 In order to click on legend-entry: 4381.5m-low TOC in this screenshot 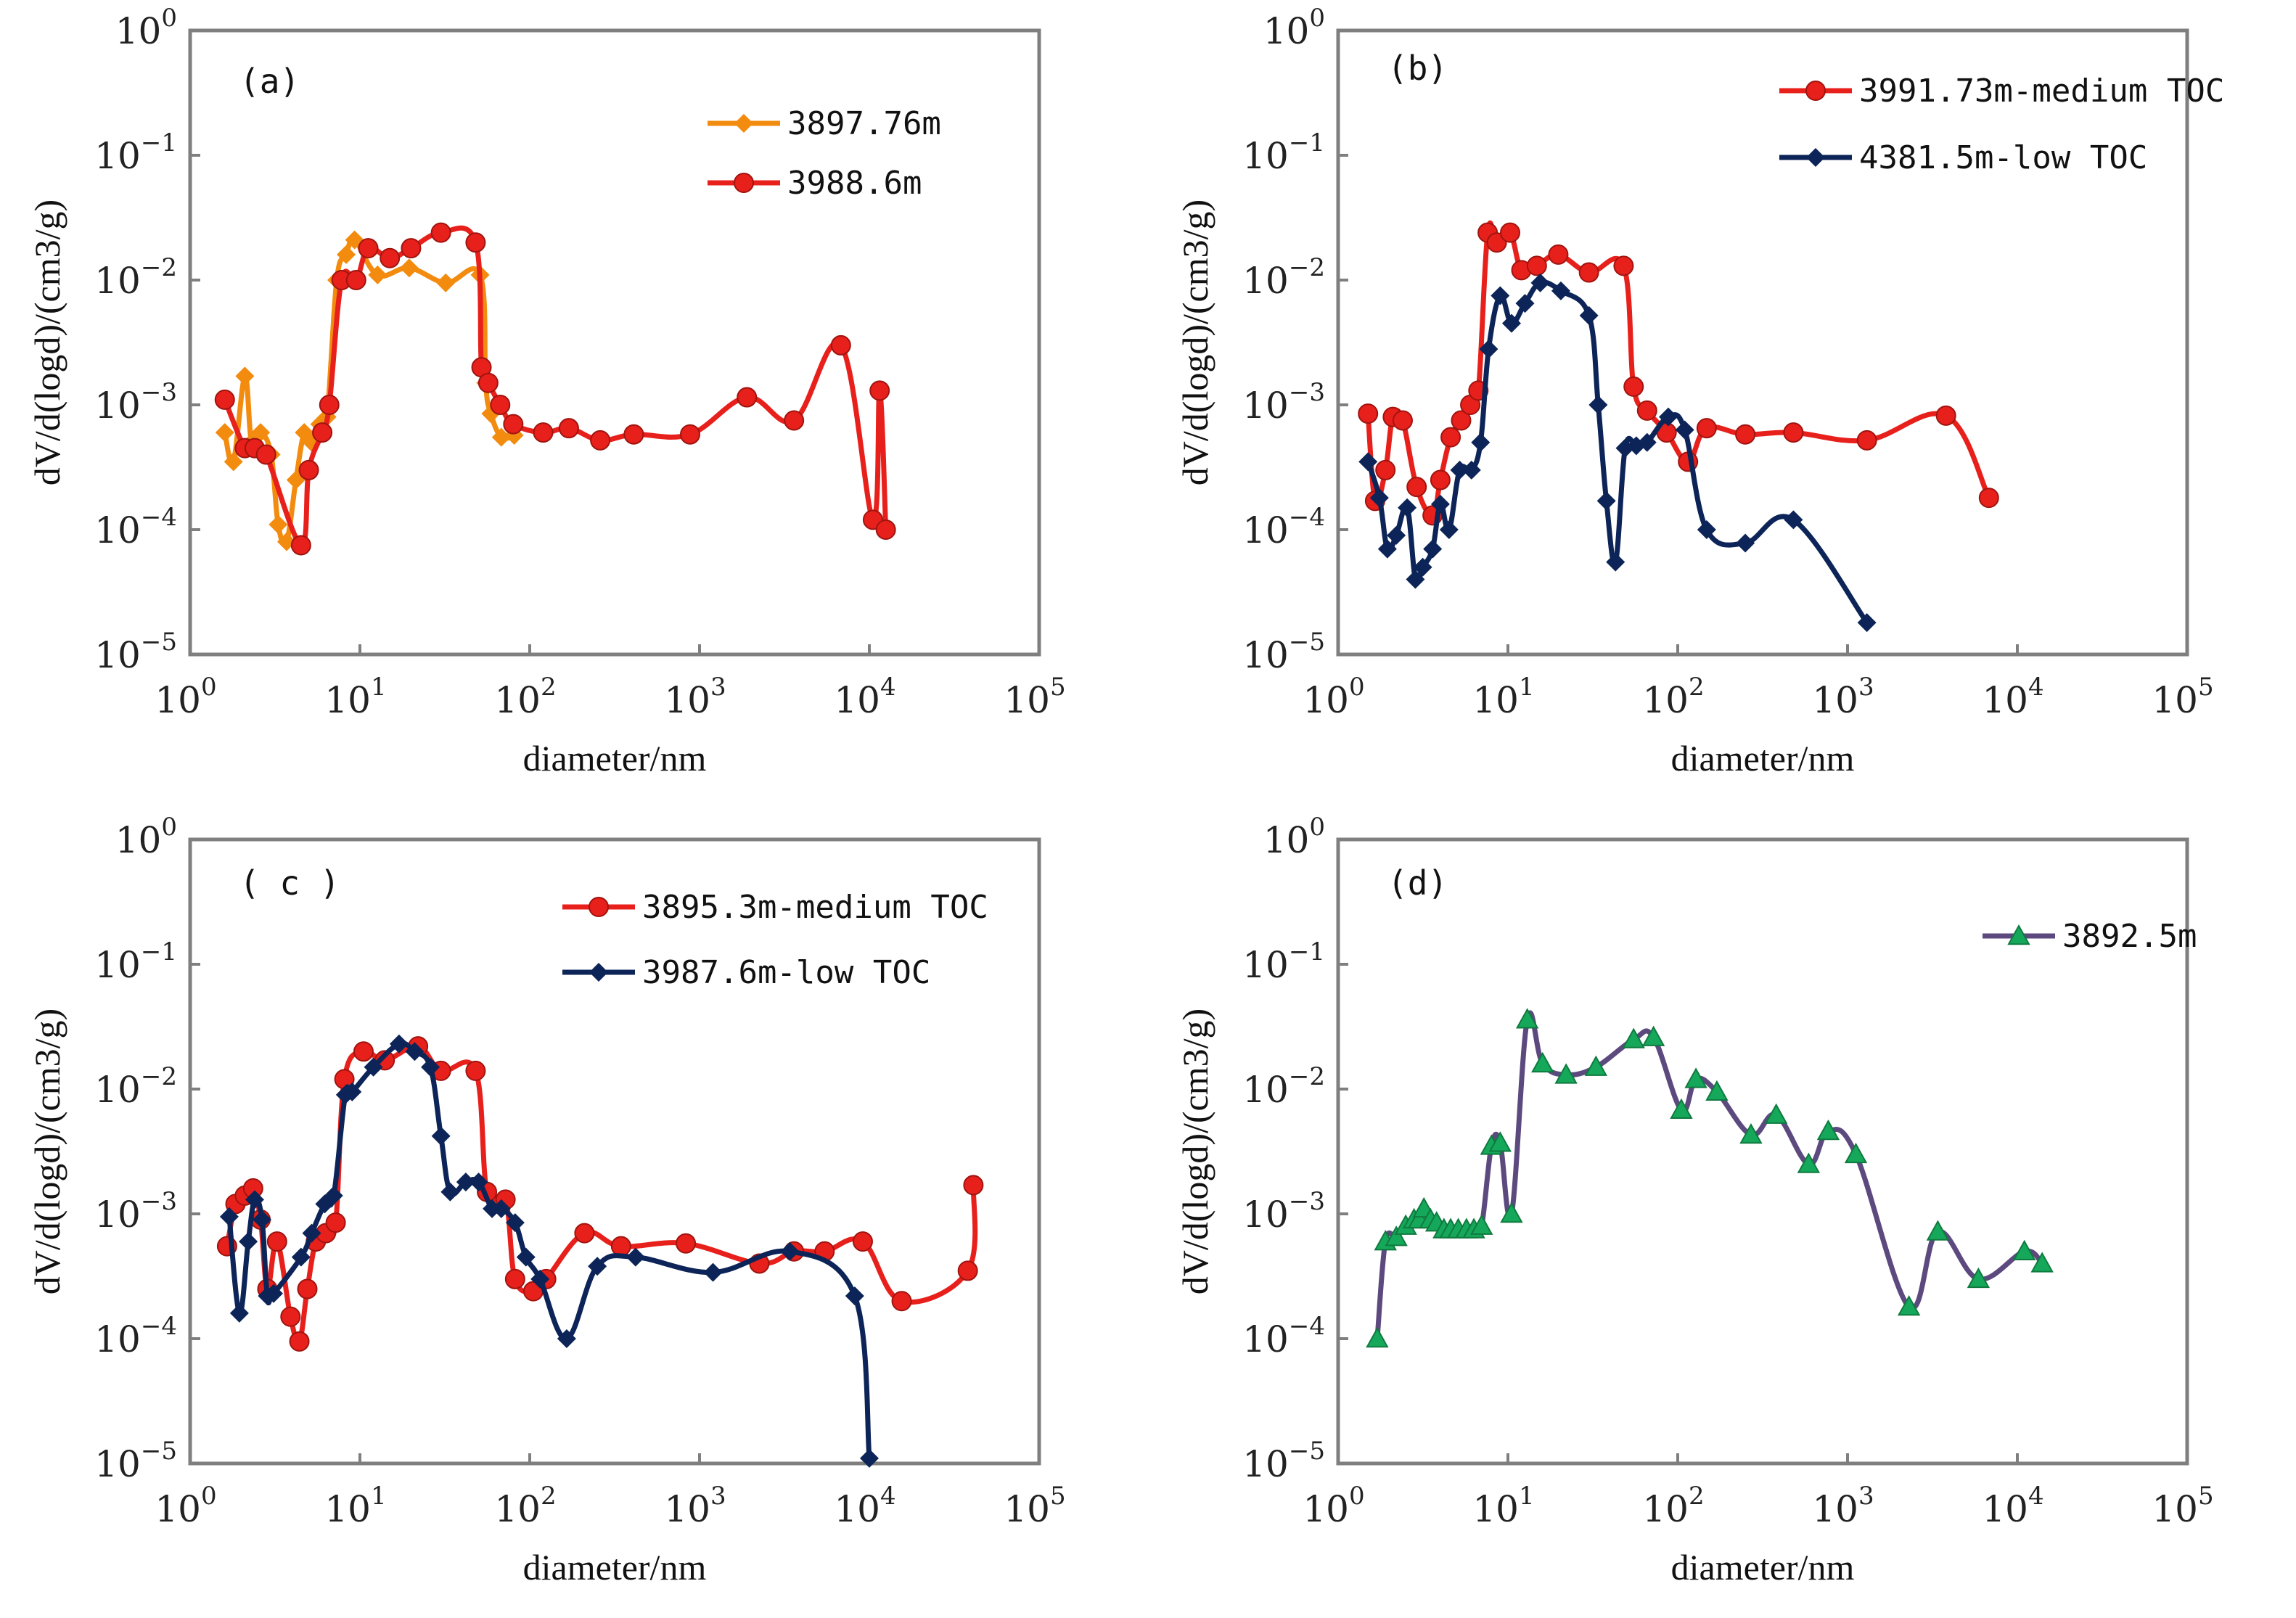, I will do `click(1963, 157)`.